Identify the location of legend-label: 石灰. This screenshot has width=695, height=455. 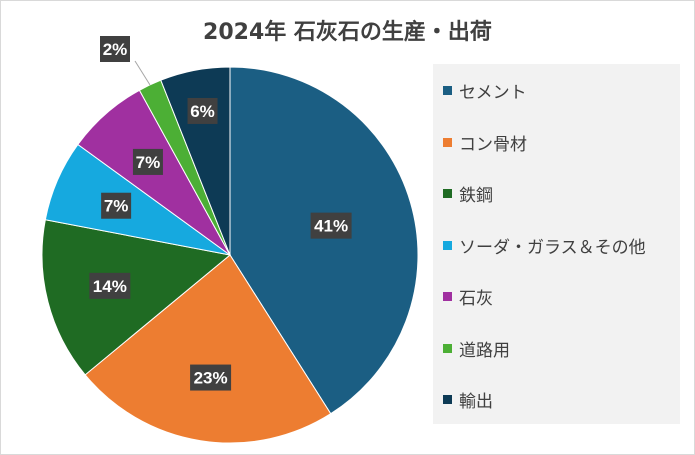
(476, 299).